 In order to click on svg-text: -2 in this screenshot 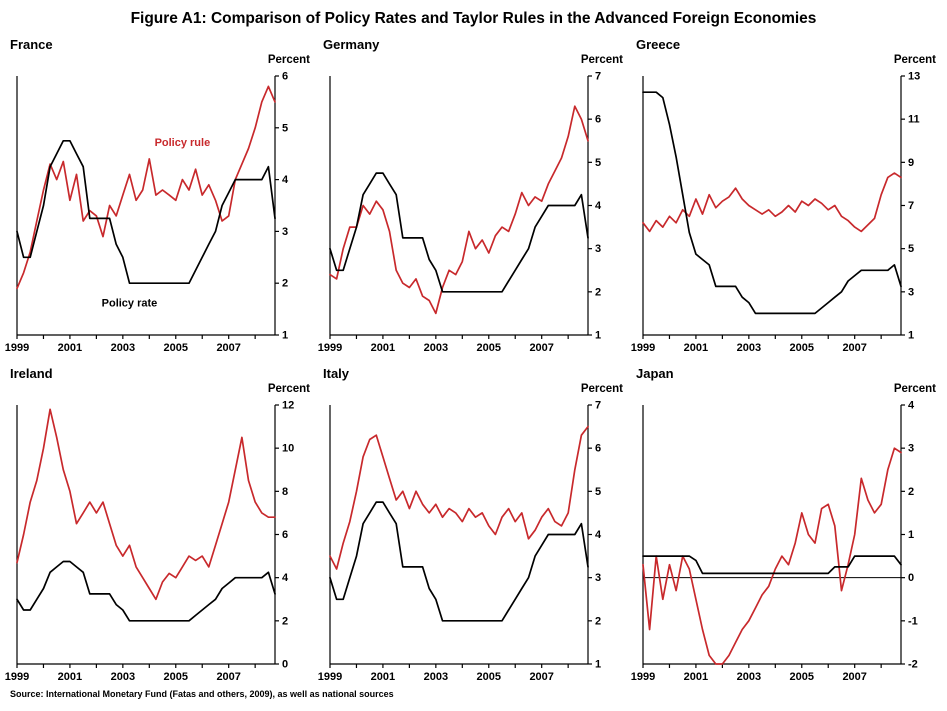, I will do `click(913, 665)`.